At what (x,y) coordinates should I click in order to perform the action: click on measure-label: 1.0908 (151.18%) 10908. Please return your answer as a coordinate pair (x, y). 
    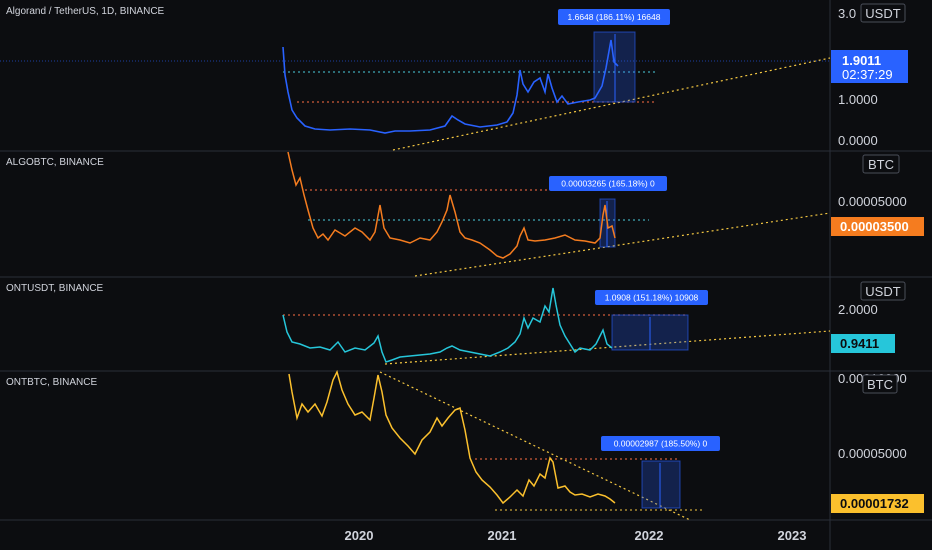
    Looking at the image, I should click on (652, 298).